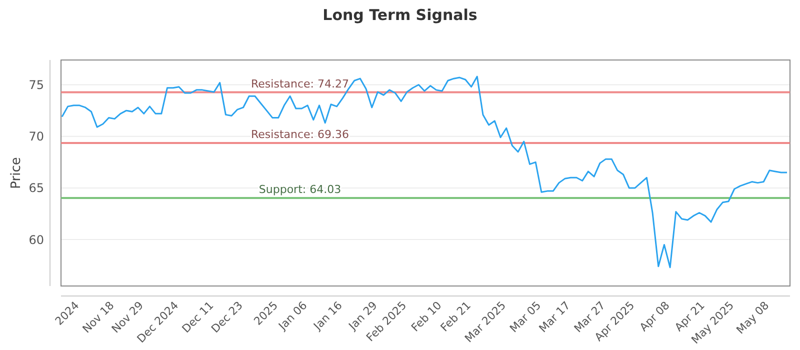  I want to click on ref-line-label: Support: 64.03, so click(300, 189).